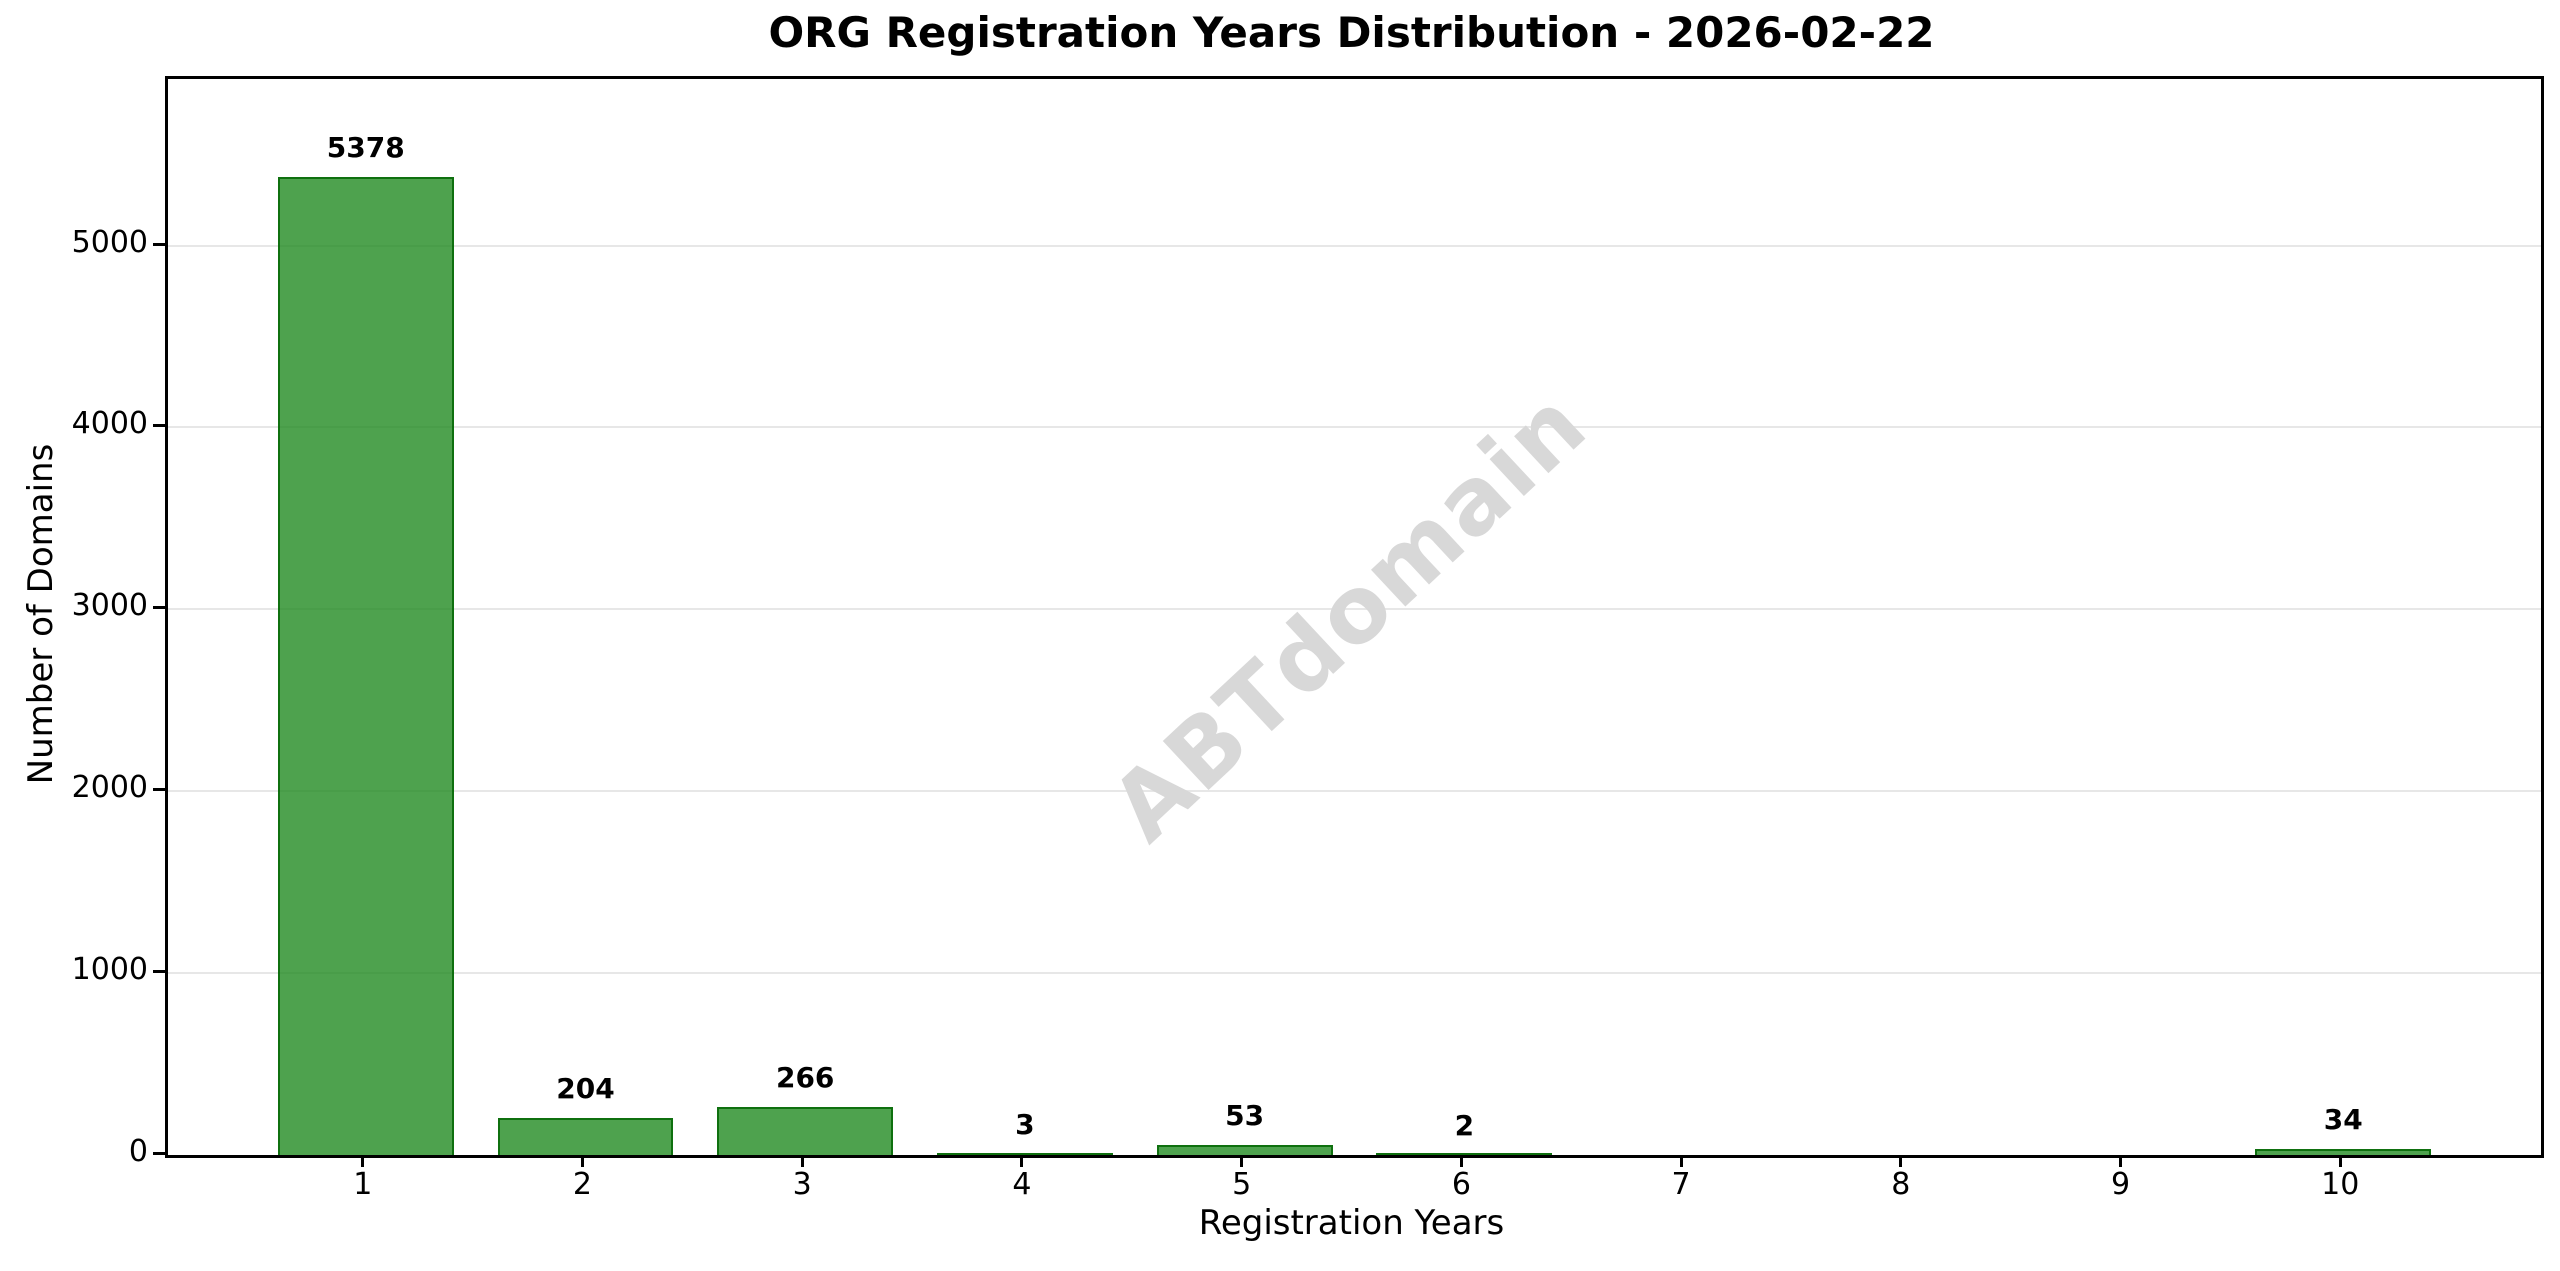 This screenshot has width=2560, height=1271. What do you see at coordinates (2120, 1184) in the screenshot?
I see `x-tick-label-9: 9` at bounding box center [2120, 1184].